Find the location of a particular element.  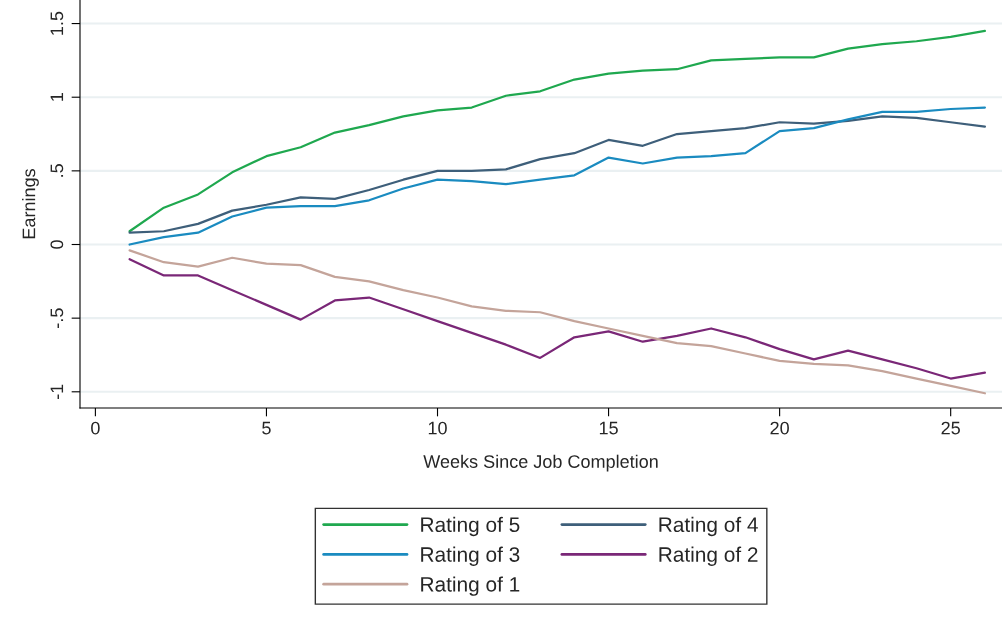

x-tick-label: 25 is located at coordinates (950, 428).